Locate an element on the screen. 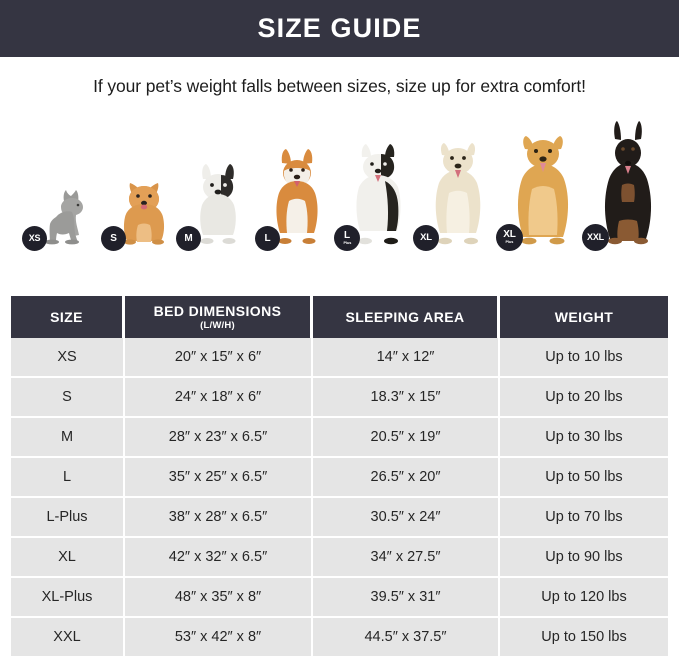 This screenshot has width=679, height=658. cell-bed: 35″ x 25″ x 6.5″ is located at coordinates (219, 477).